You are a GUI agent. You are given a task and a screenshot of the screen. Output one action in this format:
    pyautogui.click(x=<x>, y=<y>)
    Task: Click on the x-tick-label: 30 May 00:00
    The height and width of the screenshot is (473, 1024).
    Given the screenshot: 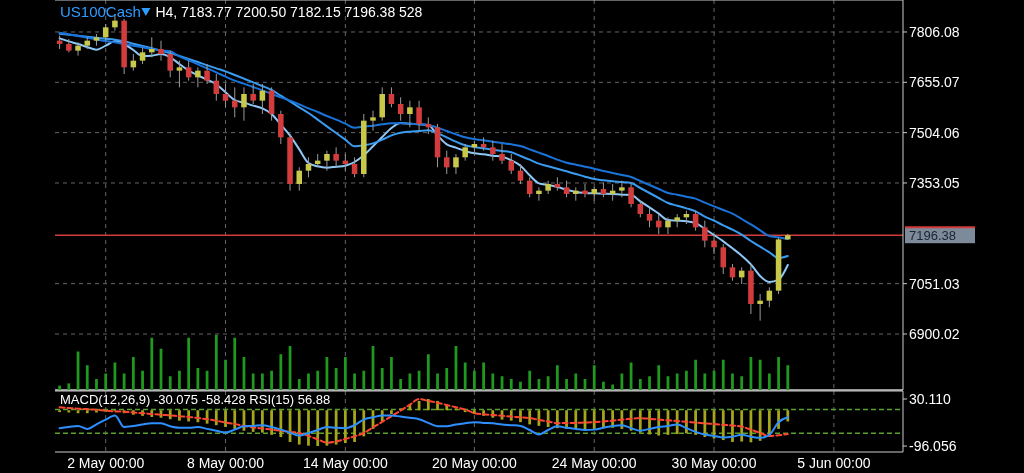 What is the action you would take?
    pyautogui.click(x=714, y=463)
    